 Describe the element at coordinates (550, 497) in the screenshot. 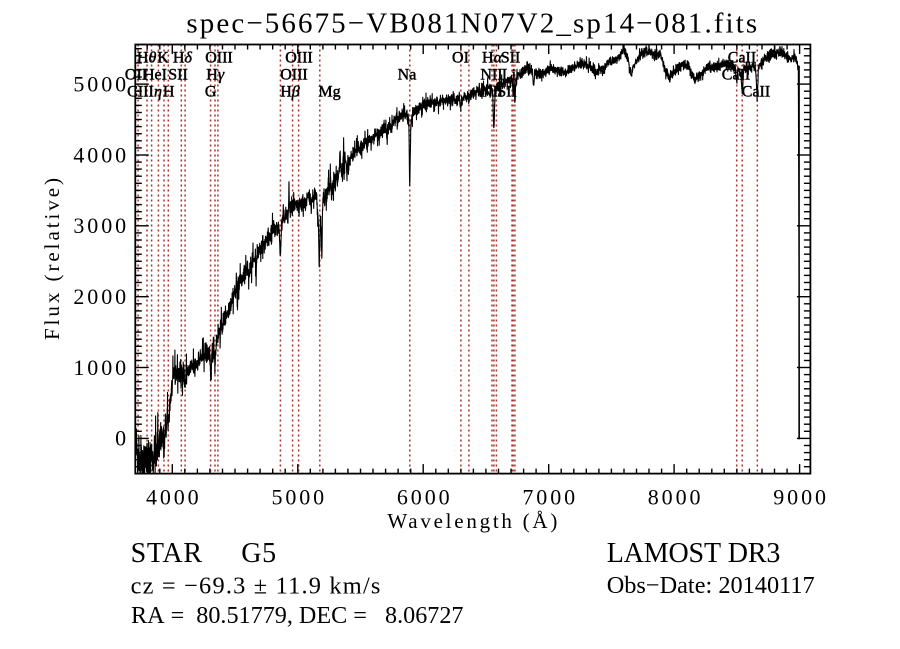

I see `svg-text: 7000` at that location.